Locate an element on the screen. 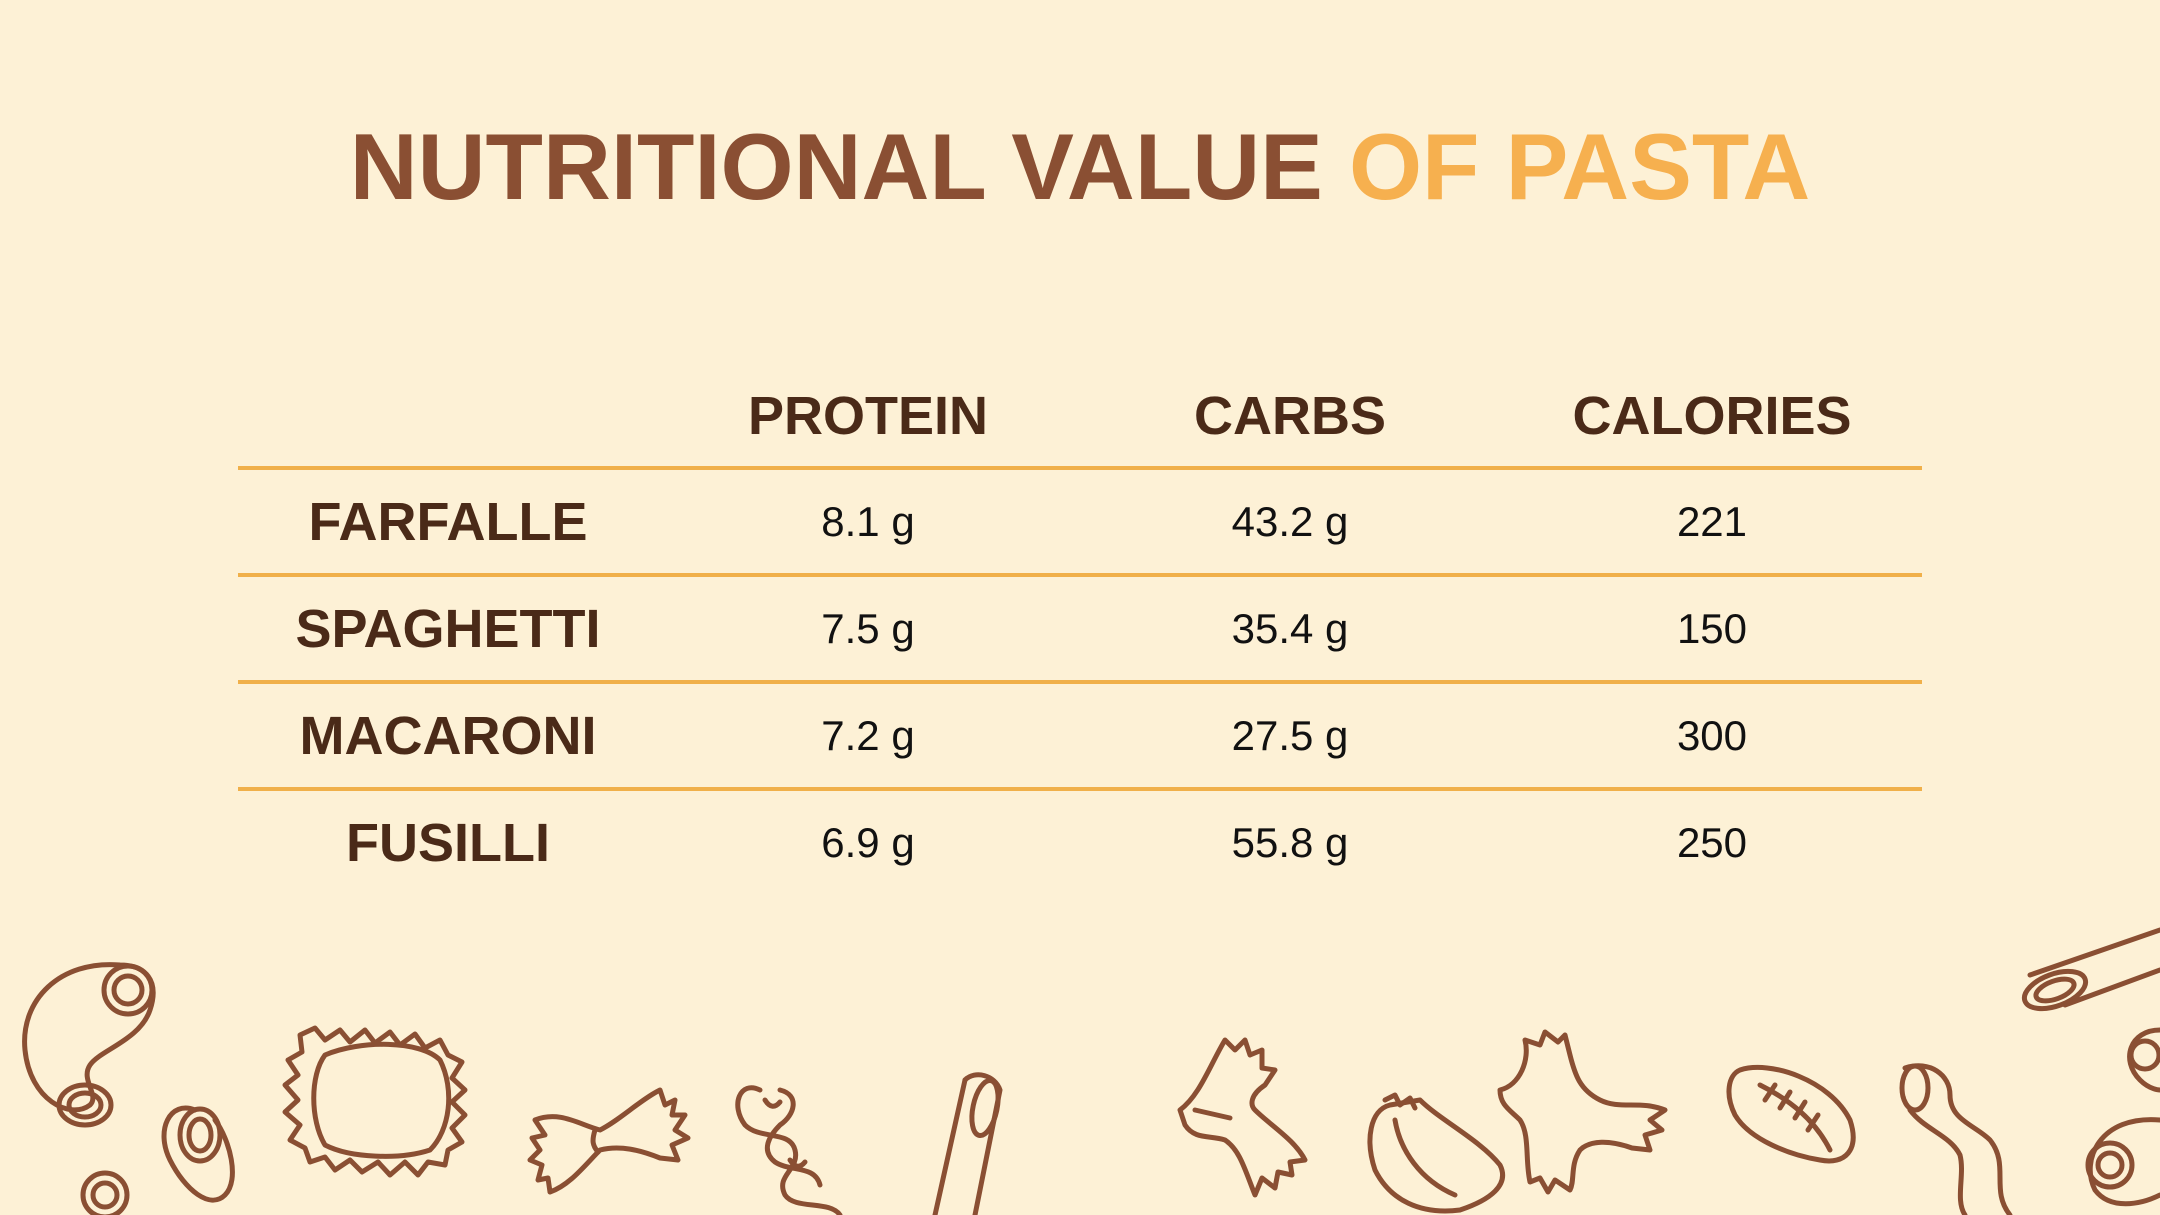 This screenshot has height=1215, width=2160. protein-value: 6.9 g is located at coordinates (868, 842).